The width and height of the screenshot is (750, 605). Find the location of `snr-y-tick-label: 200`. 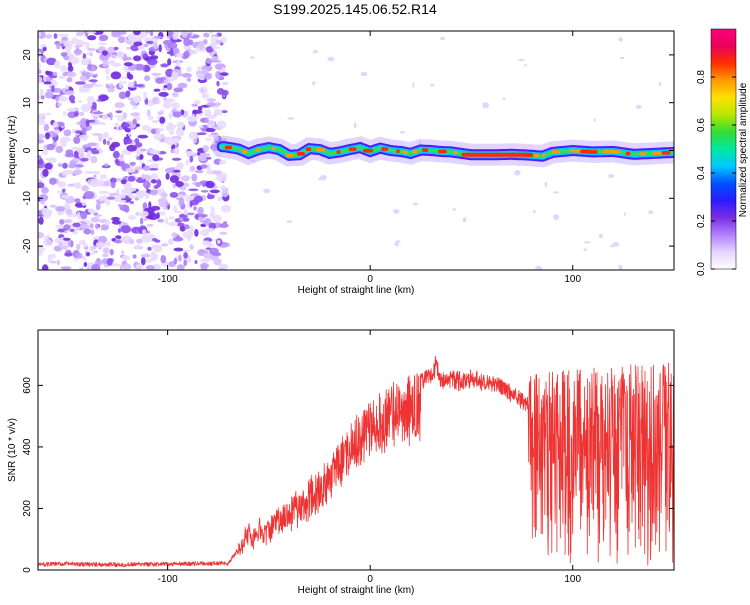

snr-y-tick-label: 200 is located at coordinates (27, 508).